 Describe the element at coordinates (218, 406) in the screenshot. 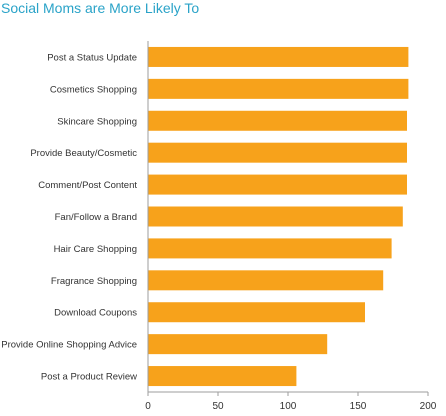

I see `x-tick-label: 50` at that location.